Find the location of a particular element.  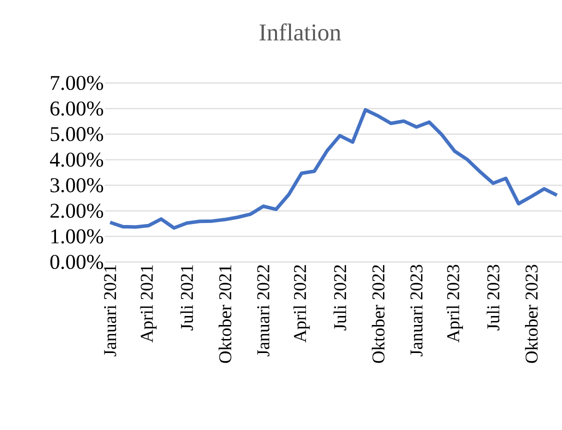

y-tick-label: 6.00% is located at coordinates (77, 108).